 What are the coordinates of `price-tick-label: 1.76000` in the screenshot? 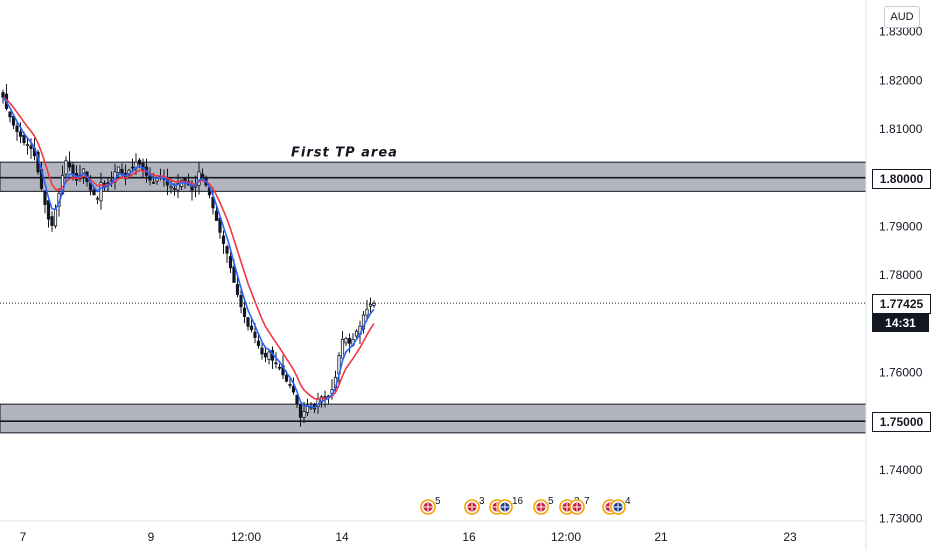 It's located at (901, 372).